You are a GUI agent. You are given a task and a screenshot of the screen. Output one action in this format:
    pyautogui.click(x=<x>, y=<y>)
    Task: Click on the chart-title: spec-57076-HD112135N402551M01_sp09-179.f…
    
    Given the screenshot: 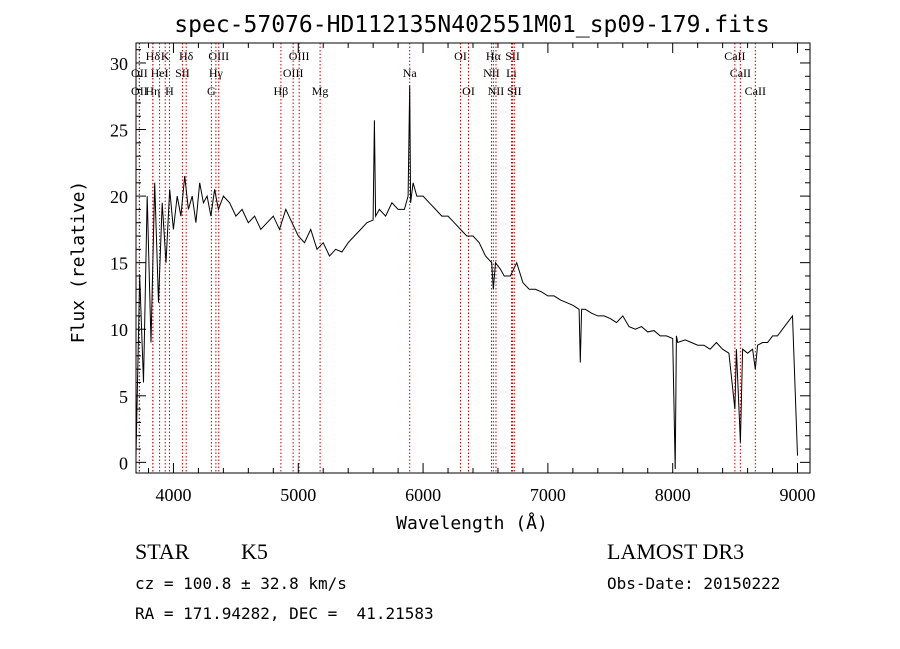 What is the action you would take?
    pyautogui.click(x=471, y=25)
    